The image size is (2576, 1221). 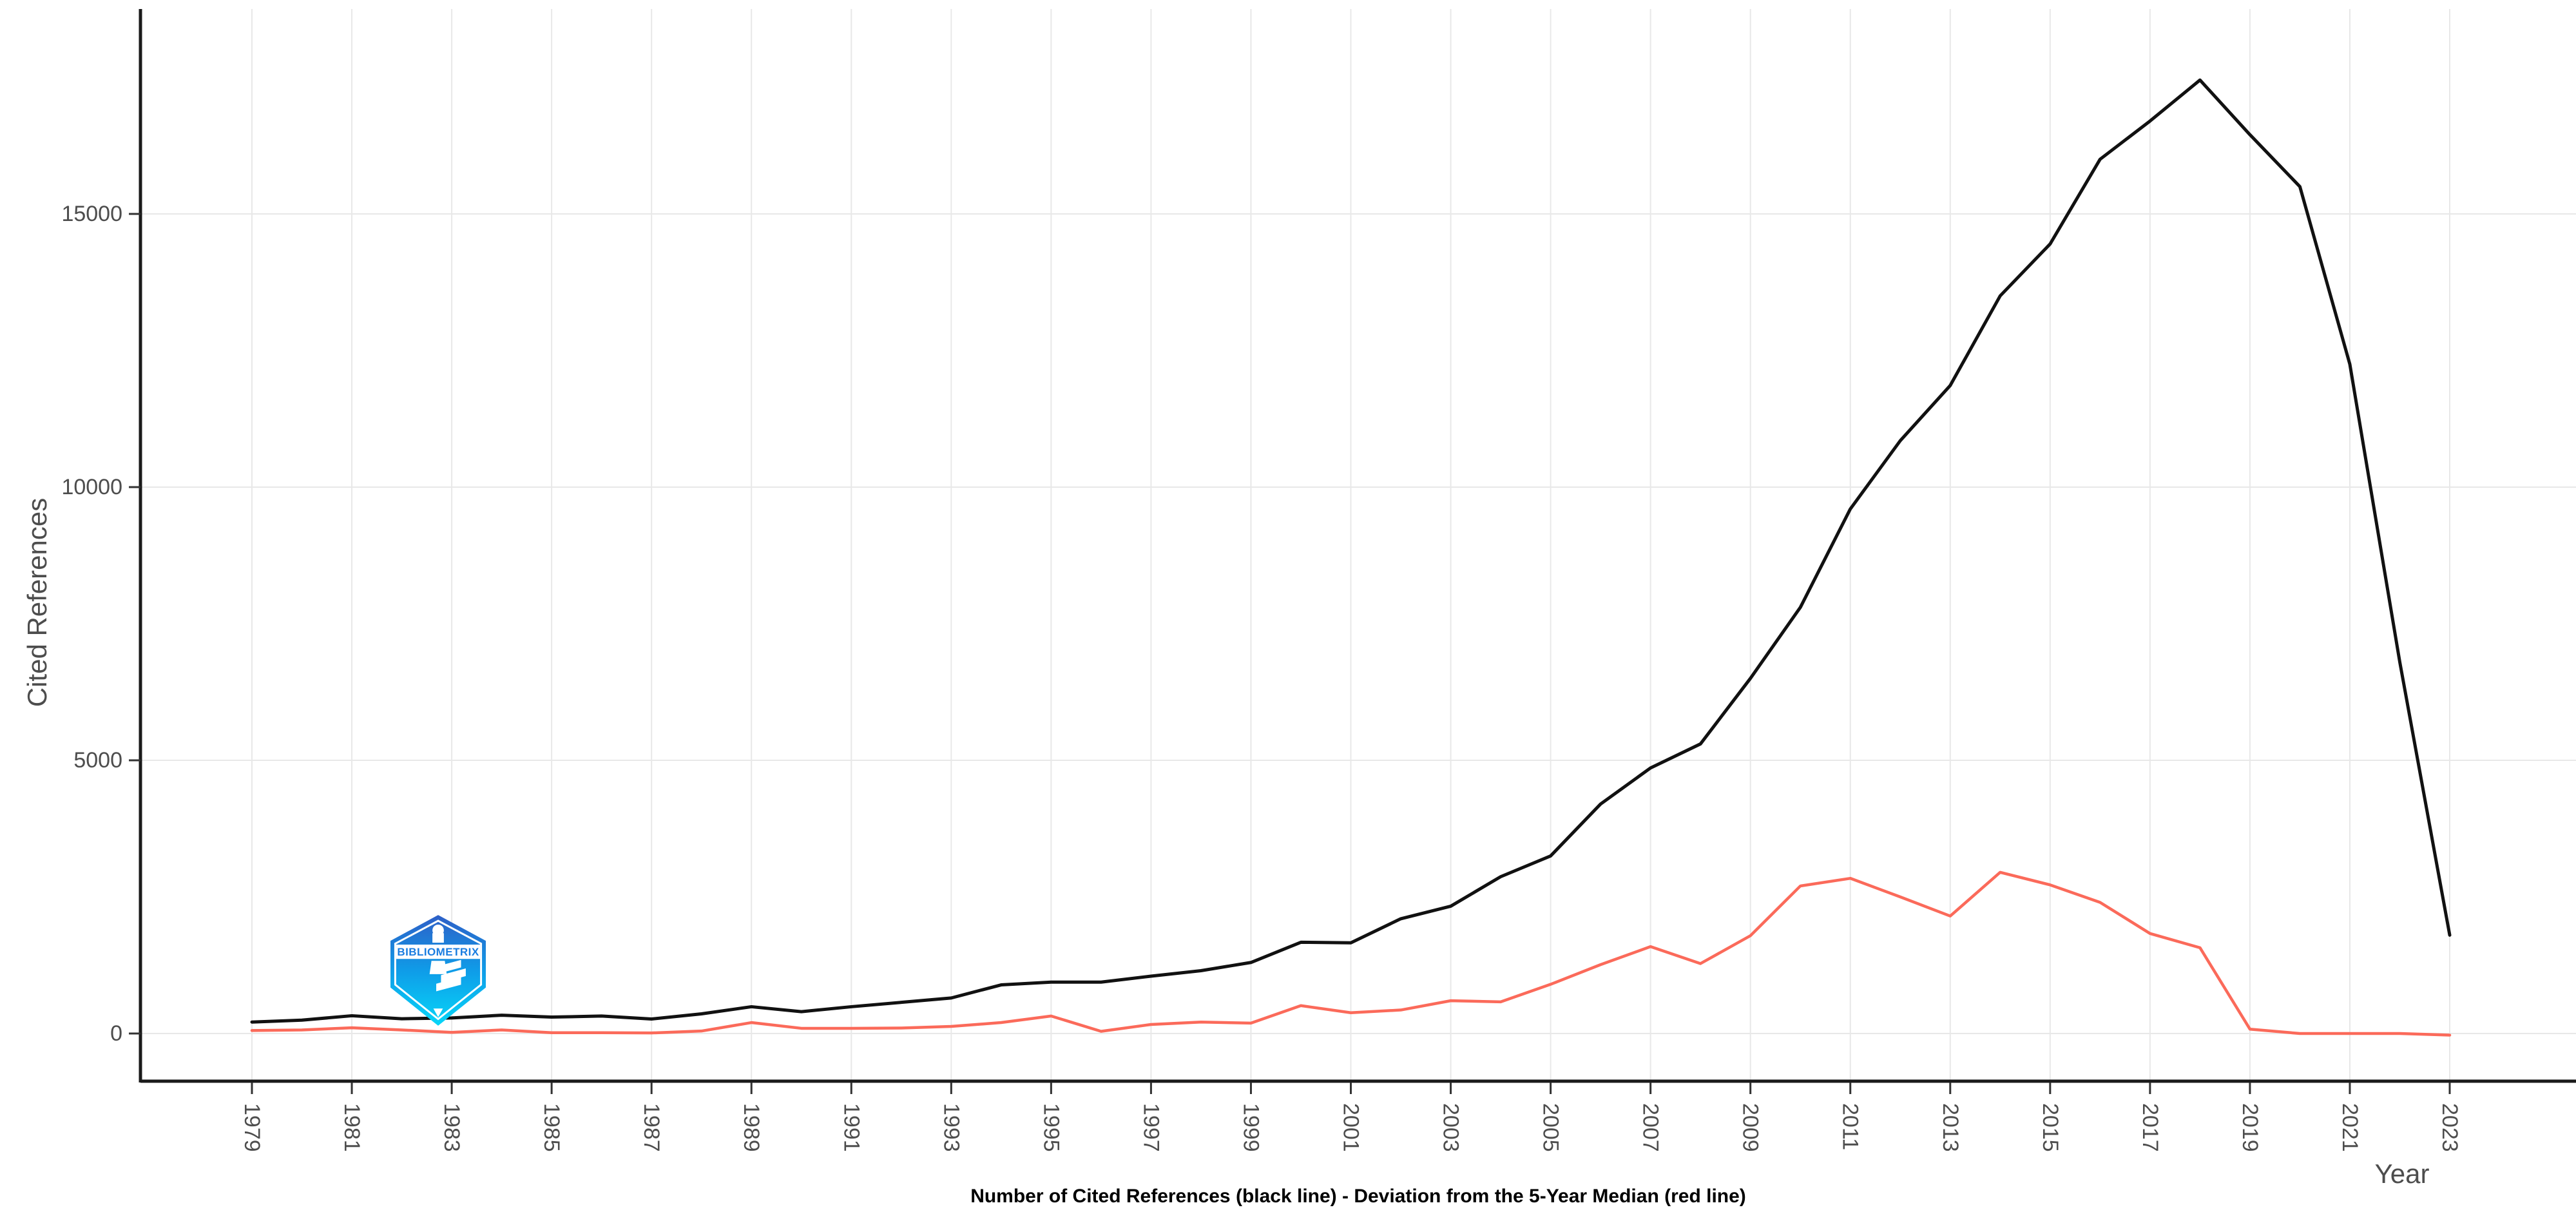 What do you see at coordinates (438, 1012) in the screenshot?
I see `logo-pointer` at bounding box center [438, 1012].